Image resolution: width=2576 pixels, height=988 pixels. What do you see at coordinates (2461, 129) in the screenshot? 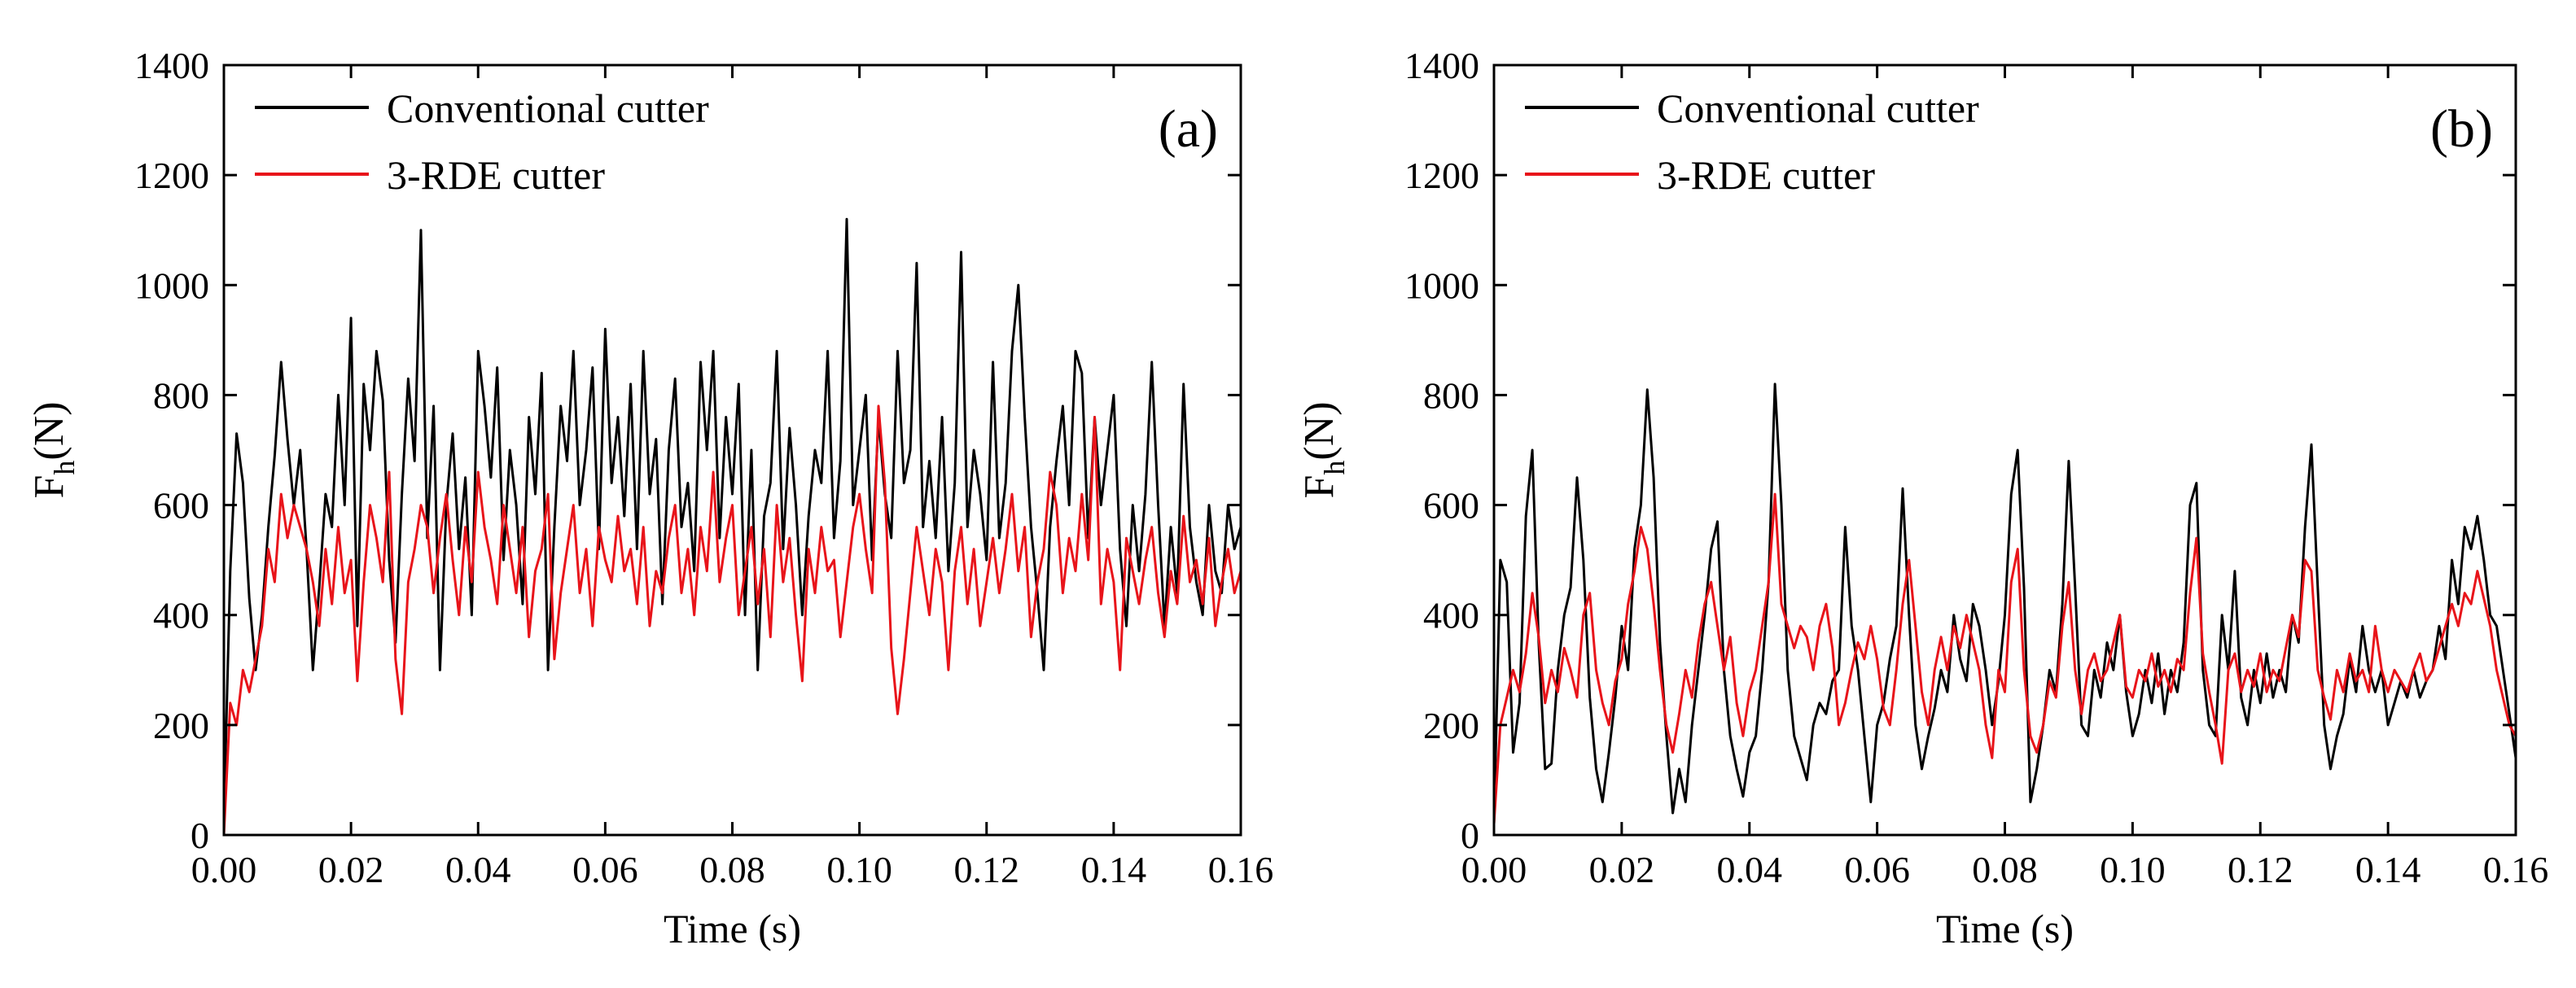
I see `panel-label: (b)` at bounding box center [2461, 129].